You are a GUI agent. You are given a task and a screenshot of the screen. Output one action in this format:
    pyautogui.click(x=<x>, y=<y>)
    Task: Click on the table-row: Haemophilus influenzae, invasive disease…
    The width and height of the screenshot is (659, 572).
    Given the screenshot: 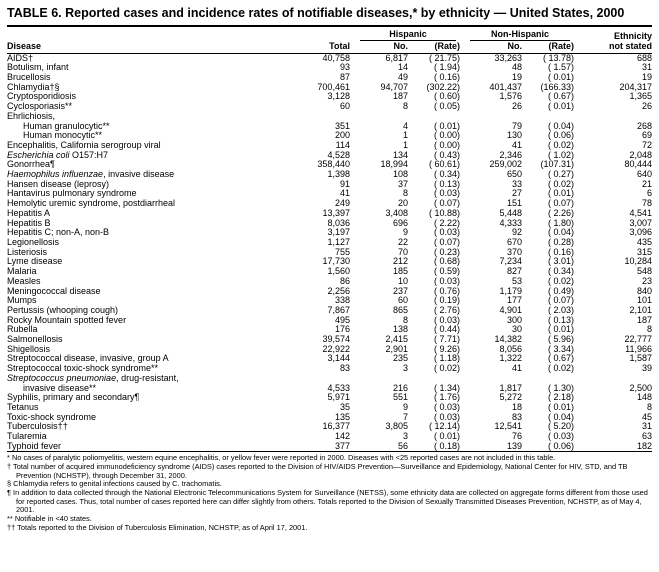 What is the action you would take?
    pyautogui.click(x=329, y=175)
    